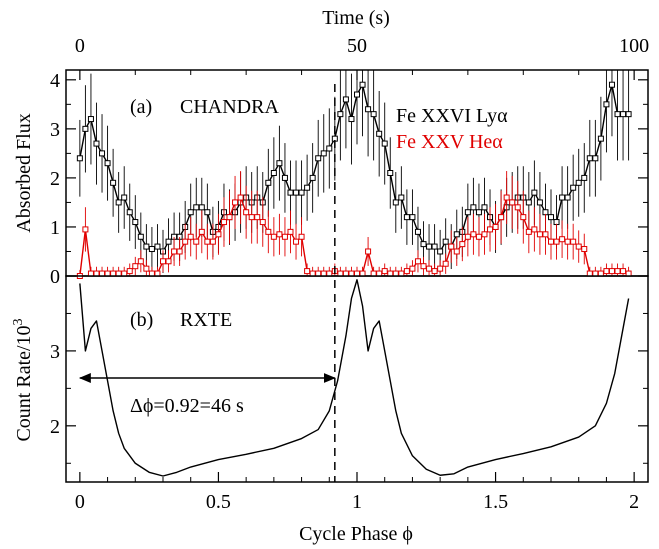 This screenshot has width=659, height=549. I want to click on panel-b-label: (b), so click(141, 320).